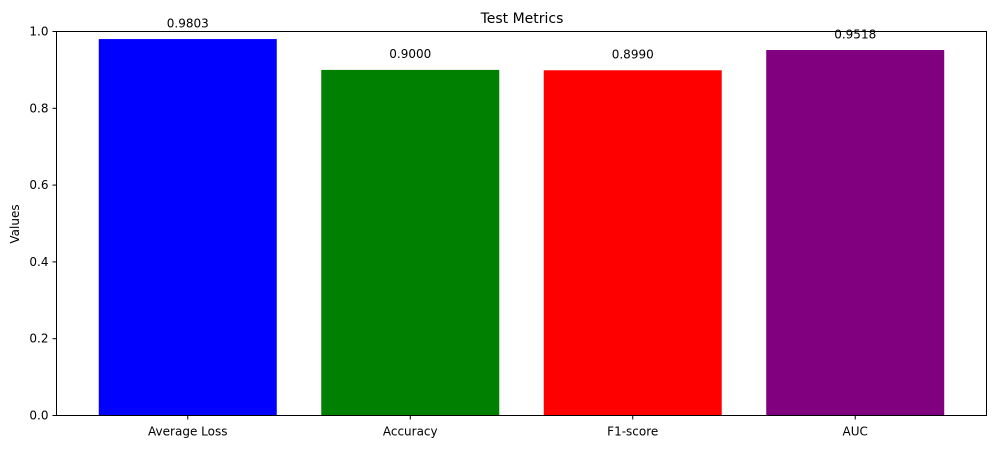 The image size is (996, 449). Describe the element at coordinates (38, 185) in the screenshot. I see `y-tick-label: 0.6` at that location.